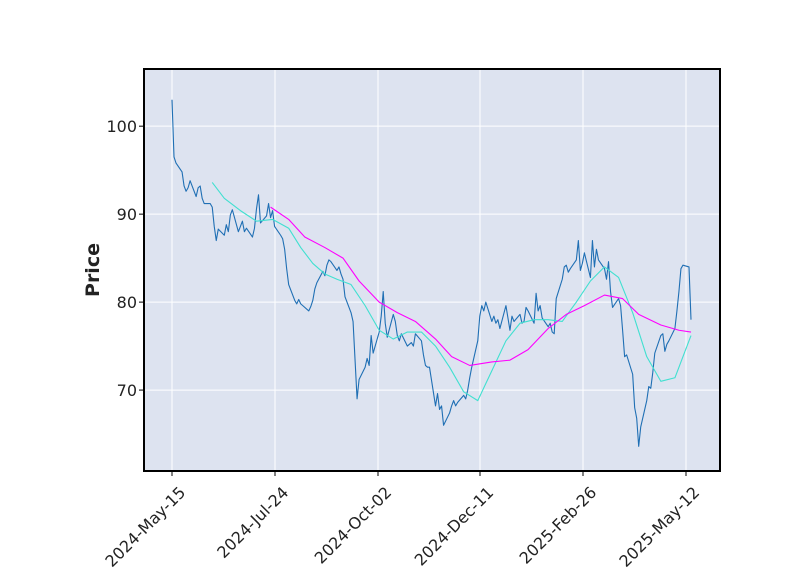  I want to click on x-tick-label: 2025-May-12, so click(659, 527).